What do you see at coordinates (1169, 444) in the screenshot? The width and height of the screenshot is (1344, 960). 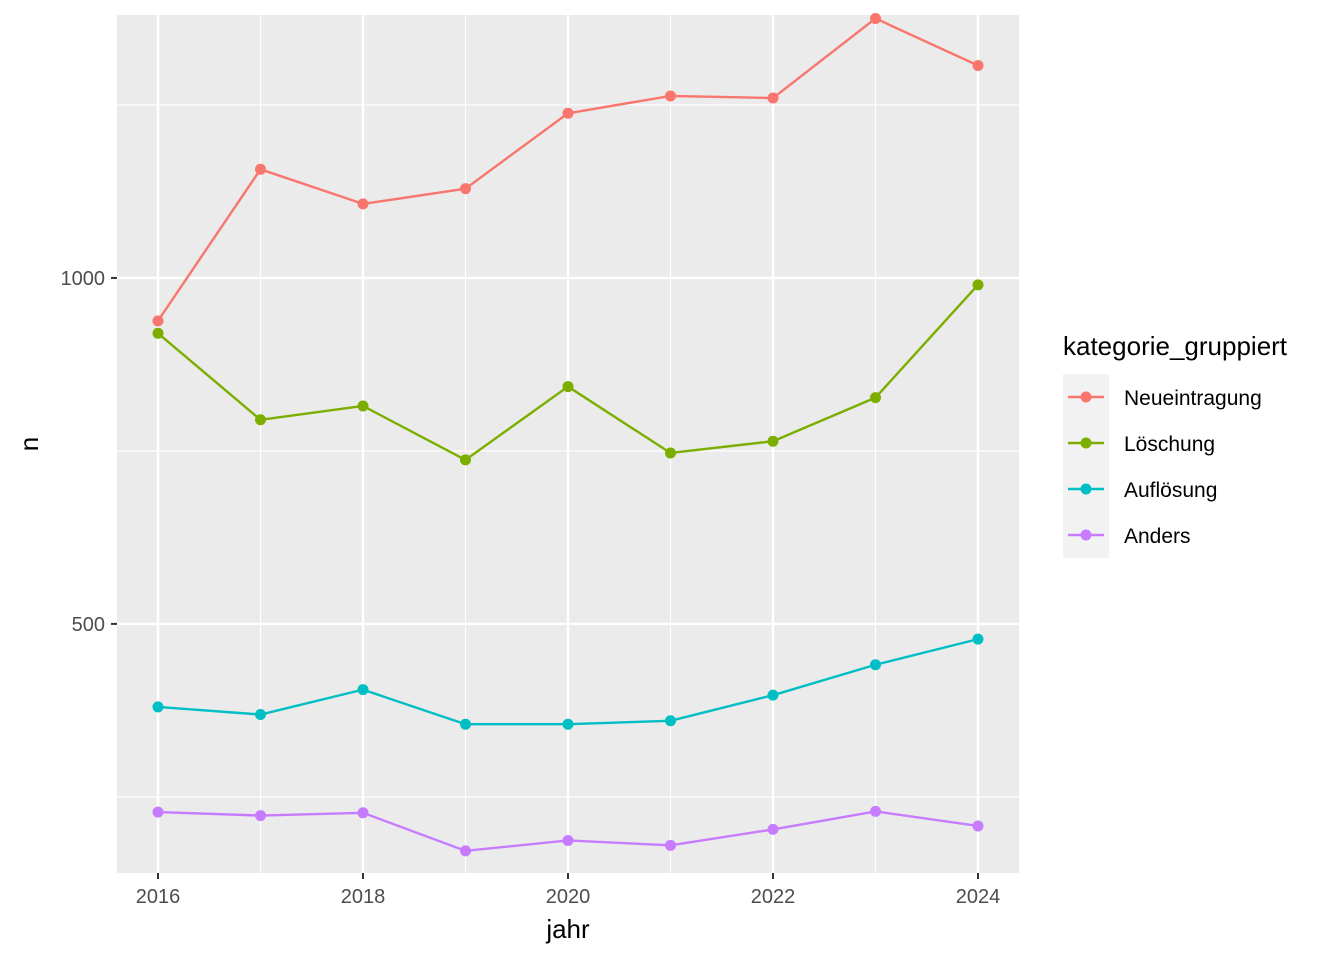 I see `legend-label: Löschung` at bounding box center [1169, 444].